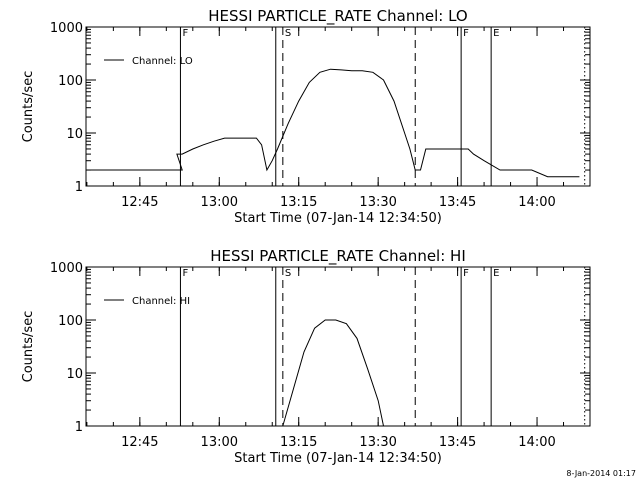 This screenshot has height=480, width=640. What do you see at coordinates (162, 61) in the screenshot?
I see `legend-label: Channel: LO` at bounding box center [162, 61].